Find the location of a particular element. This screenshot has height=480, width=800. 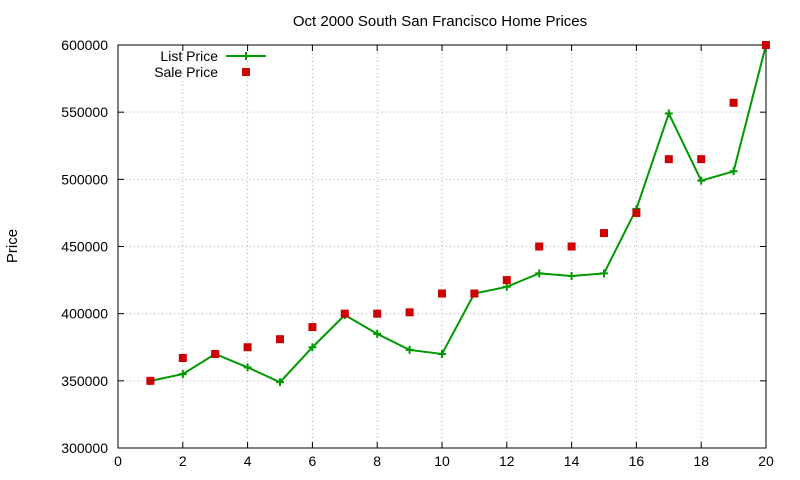

x-tick-label: 20 is located at coordinates (766, 461).